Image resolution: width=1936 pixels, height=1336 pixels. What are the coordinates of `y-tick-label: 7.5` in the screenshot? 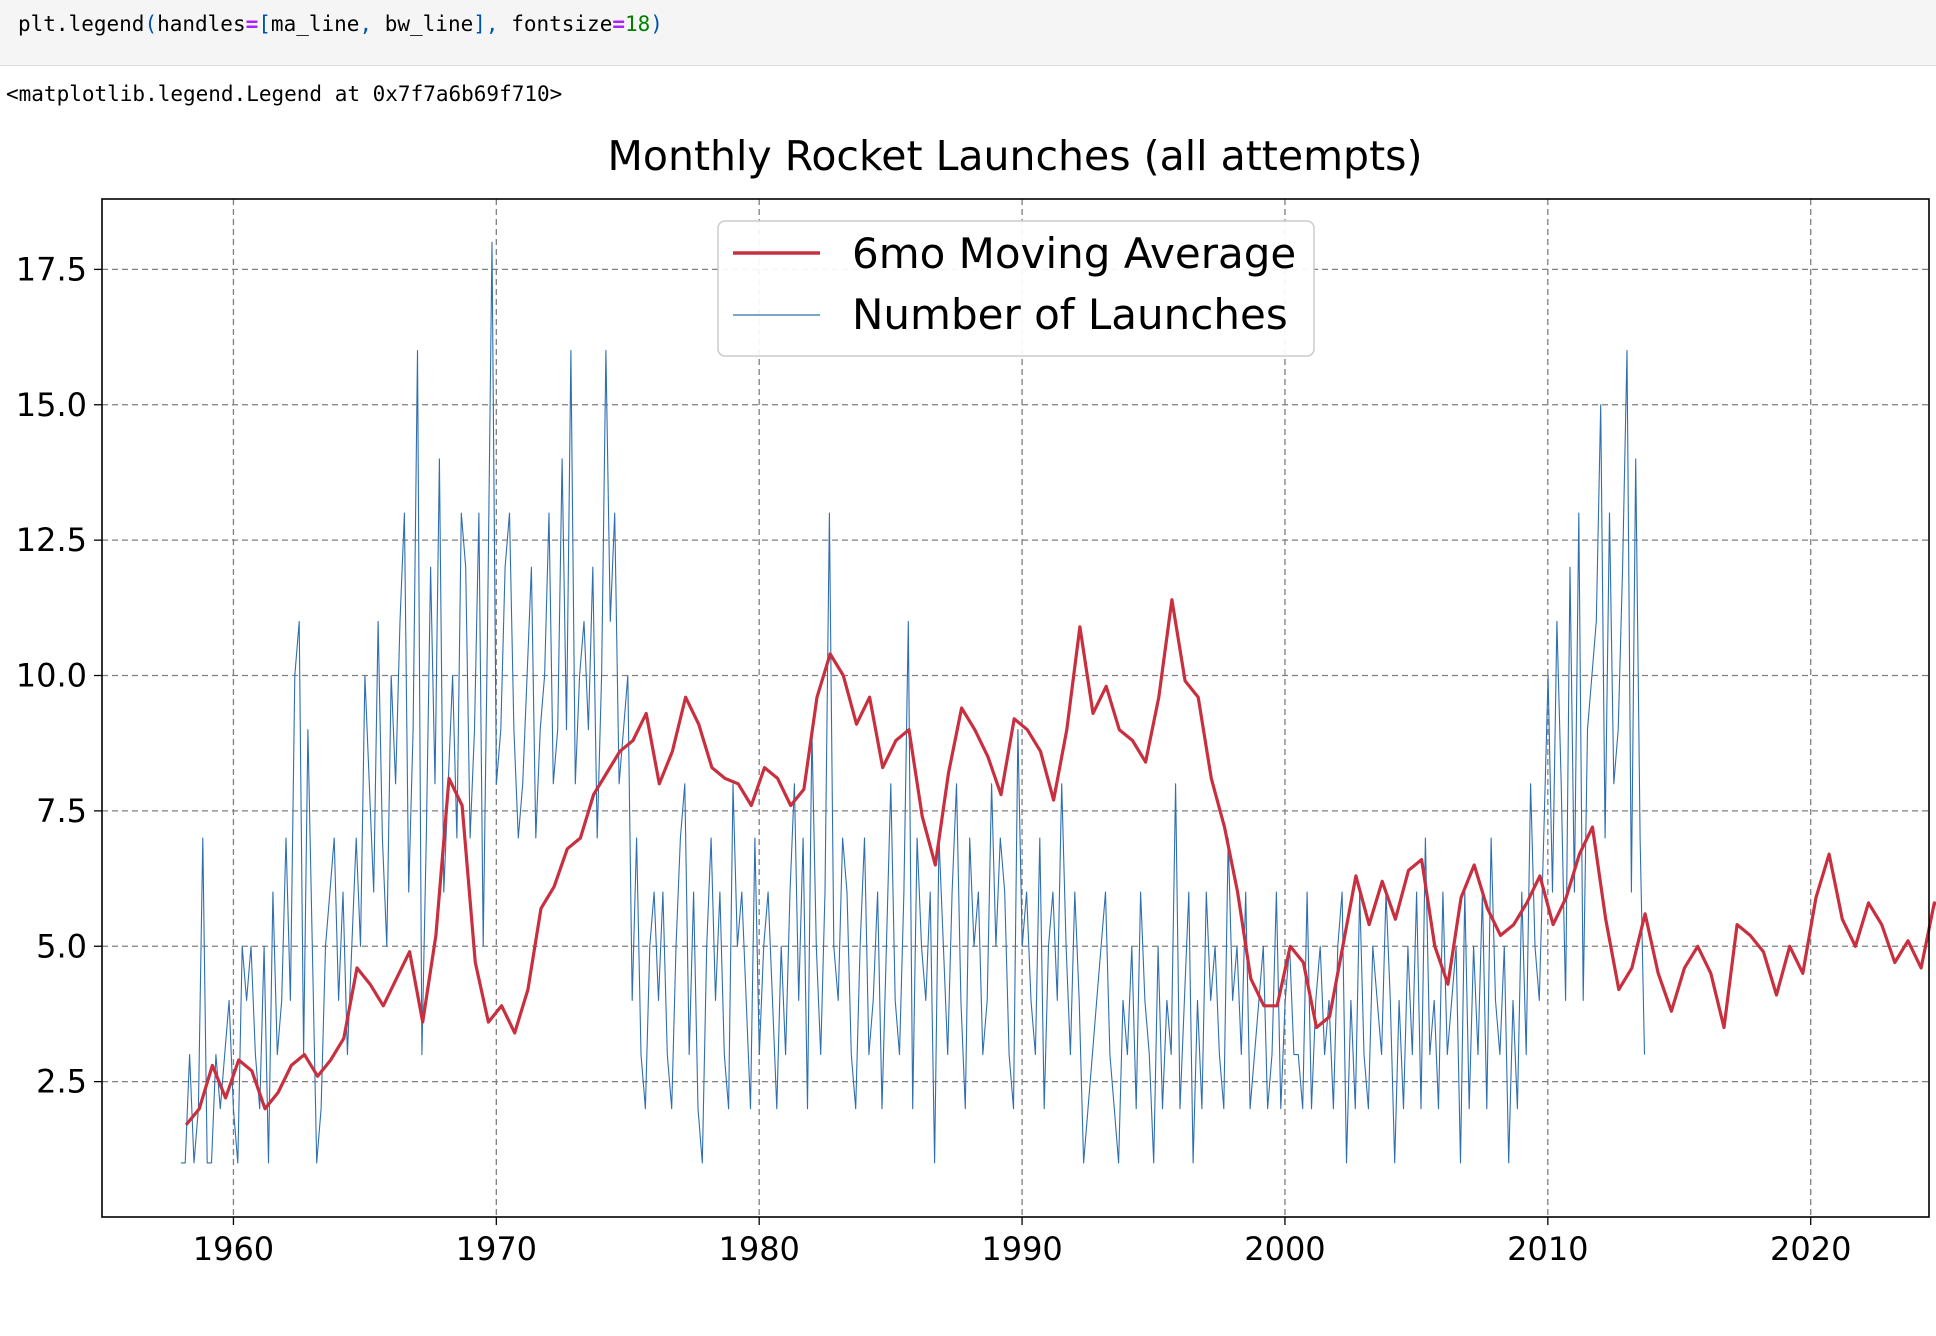 It's located at (61, 811).